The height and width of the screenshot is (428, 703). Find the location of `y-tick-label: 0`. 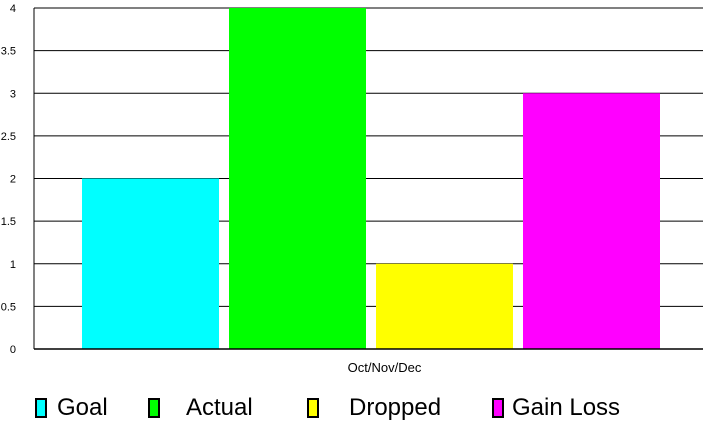

y-tick-label: 0 is located at coordinates (13, 350).